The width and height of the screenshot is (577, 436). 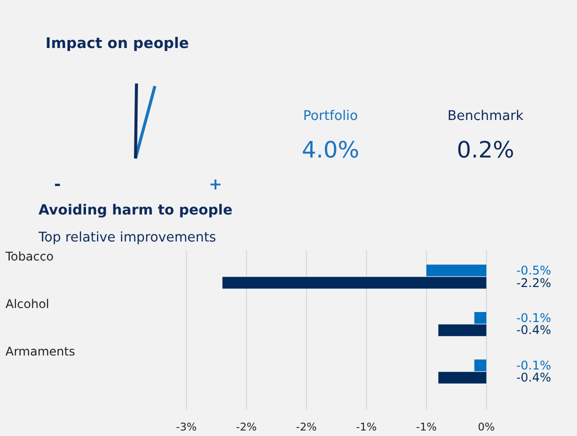 I want to click on chart-title: Avoiding harm to people, so click(x=135, y=210).